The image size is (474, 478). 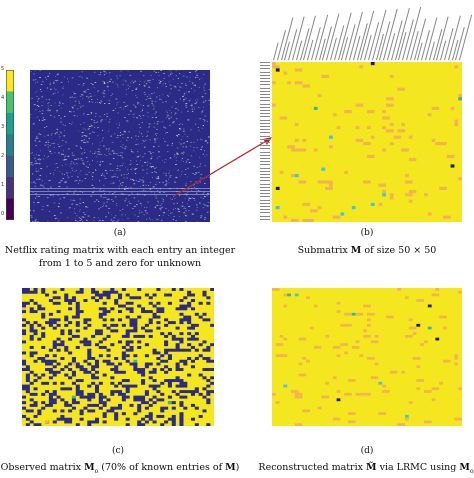 I want to click on panel-d-tag: (d), so click(x=367, y=451).